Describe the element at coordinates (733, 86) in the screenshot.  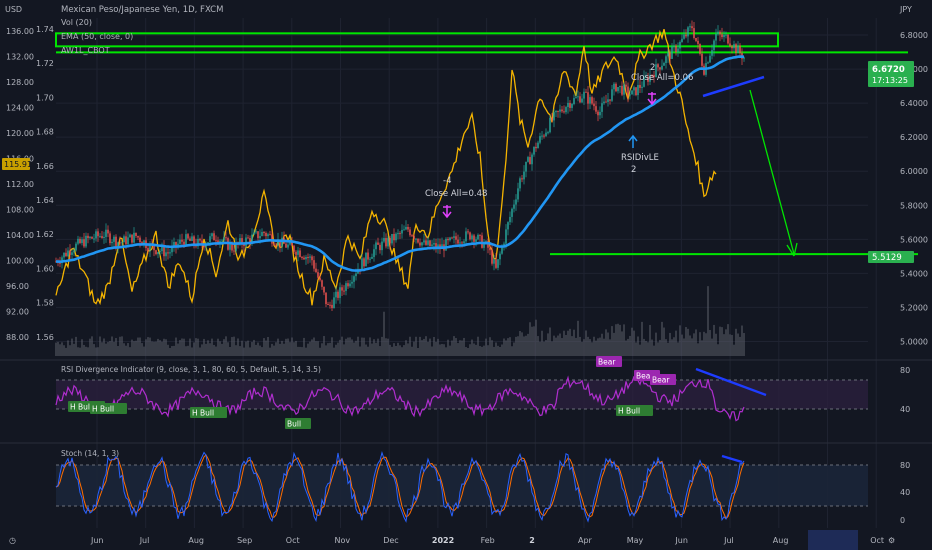
I see `blue-trendline` at that location.